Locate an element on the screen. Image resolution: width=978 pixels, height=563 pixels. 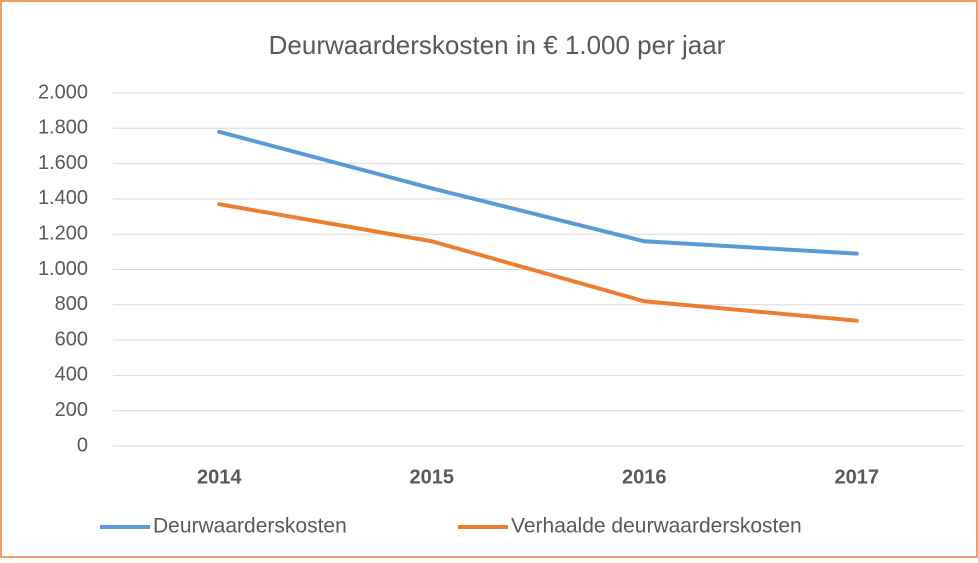
x-tick-label: 2014 is located at coordinates (219, 477).